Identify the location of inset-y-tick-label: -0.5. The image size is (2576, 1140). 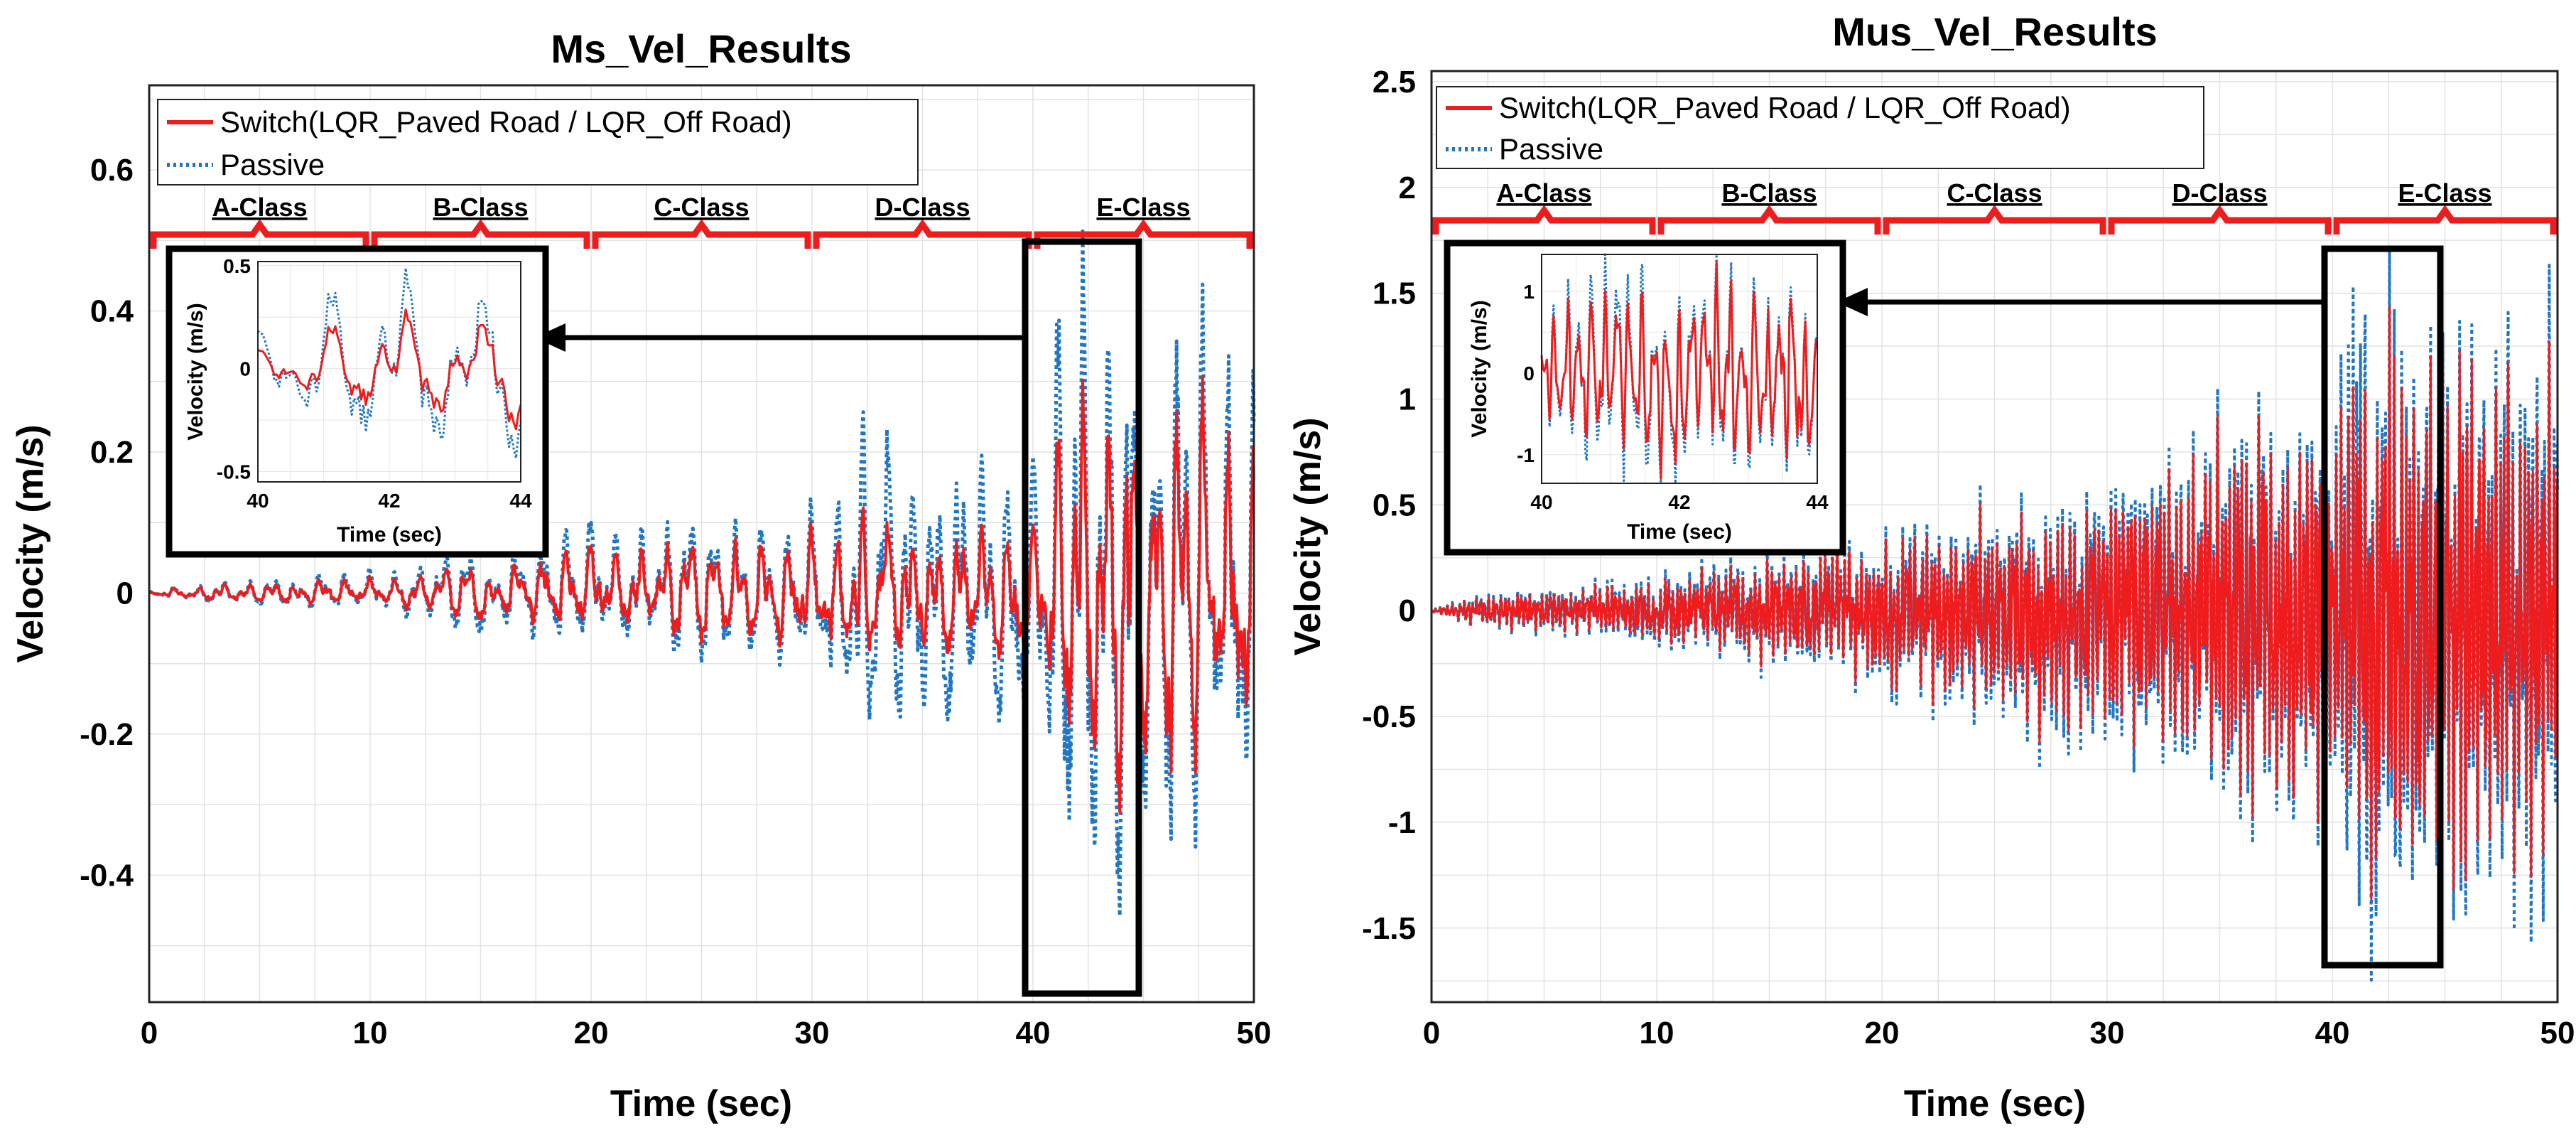
(234, 472).